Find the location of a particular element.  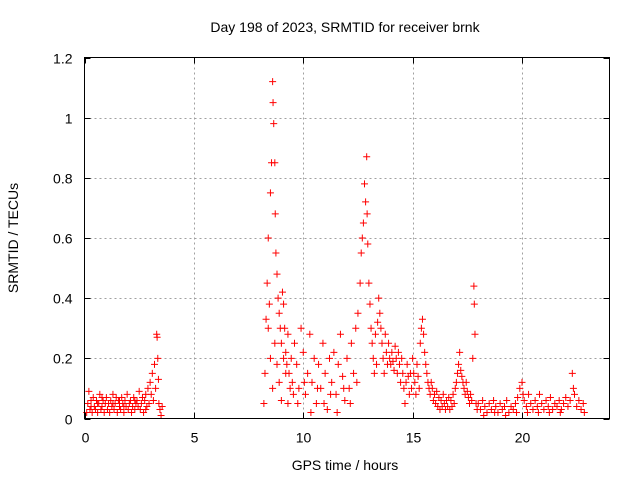

x-tick-label: 15 is located at coordinates (414, 438).